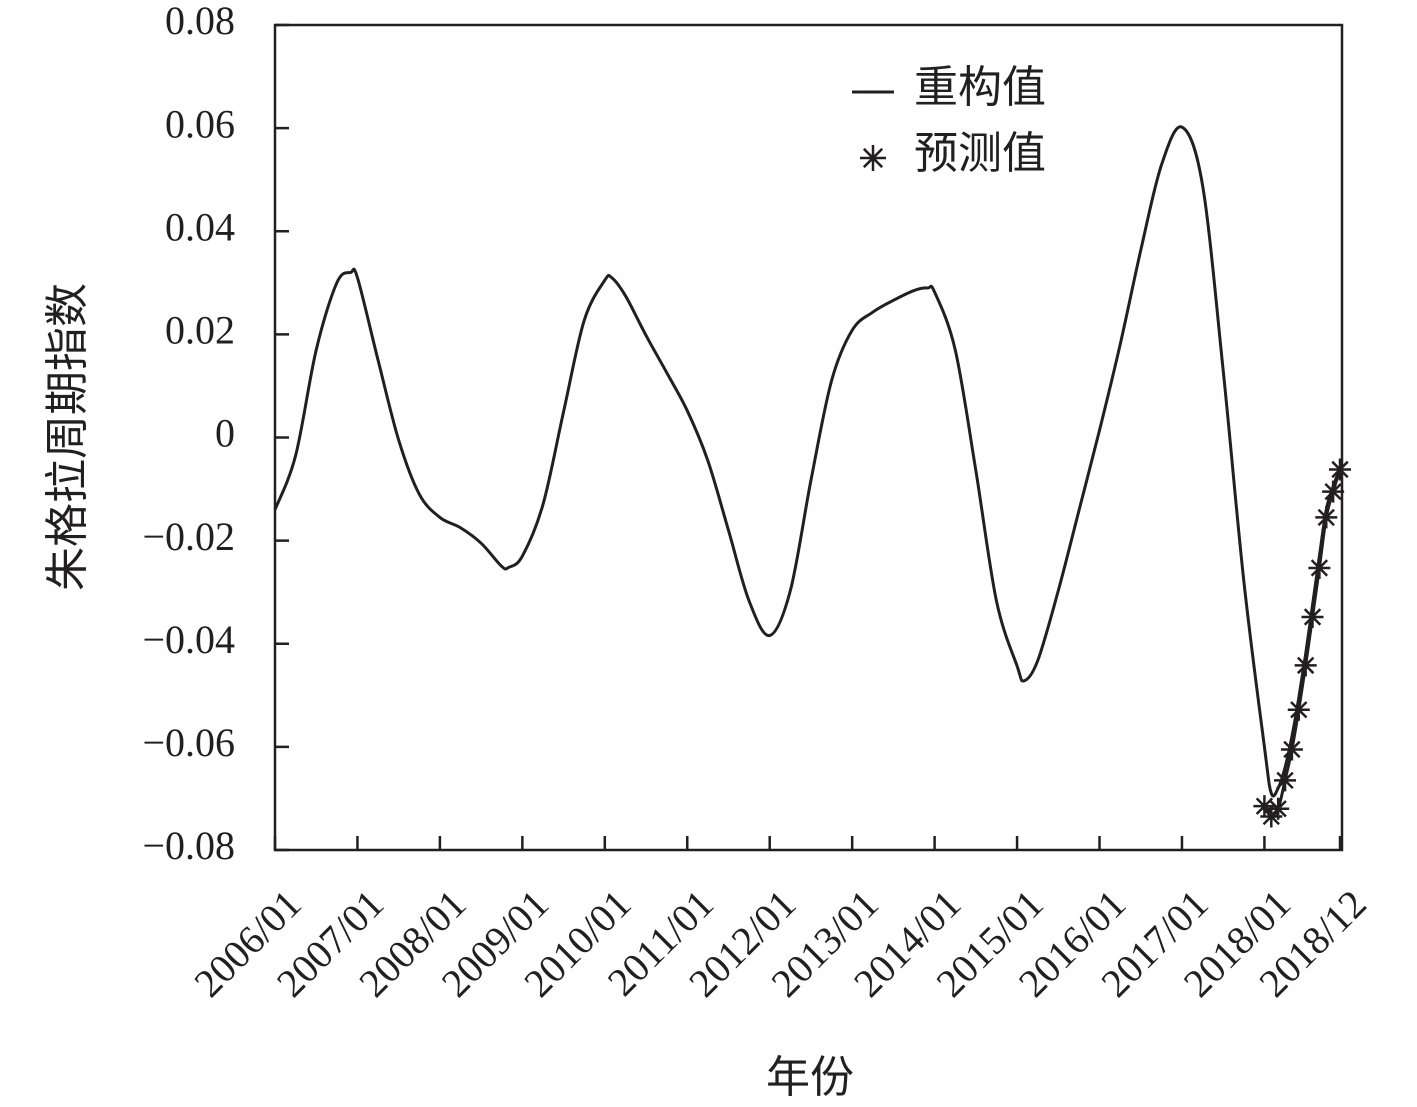 The height and width of the screenshot is (1107, 1417). I want to click on y-tick-label: 0.06, so click(200, 123).